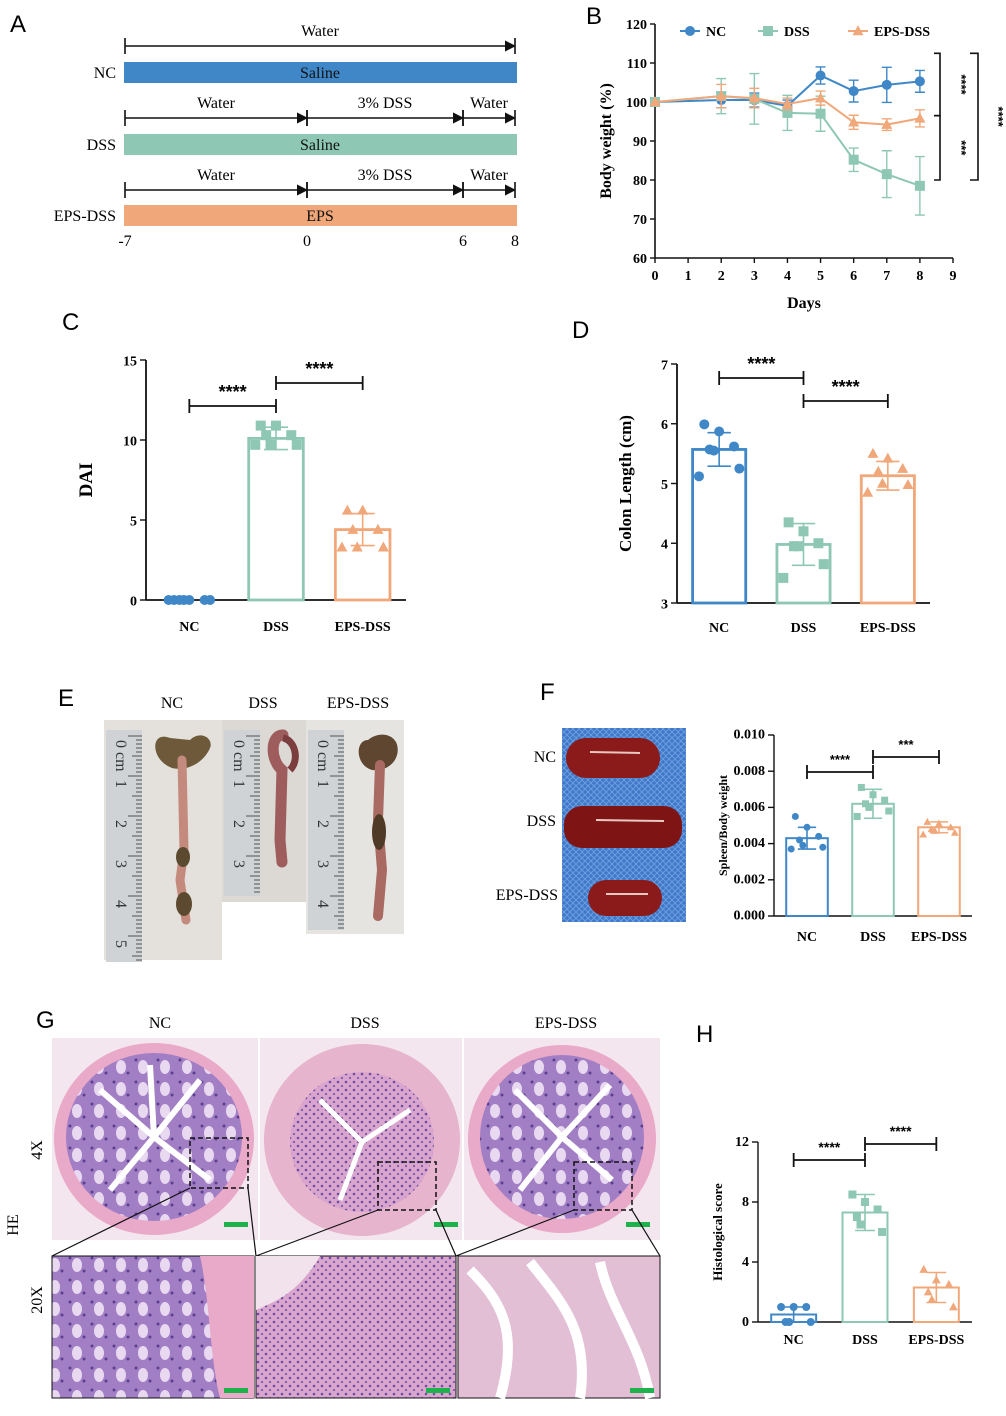  Describe the element at coordinates (363, 627) in the screenshot. I see `chartC-category-label: EPS-DSS` at that location.